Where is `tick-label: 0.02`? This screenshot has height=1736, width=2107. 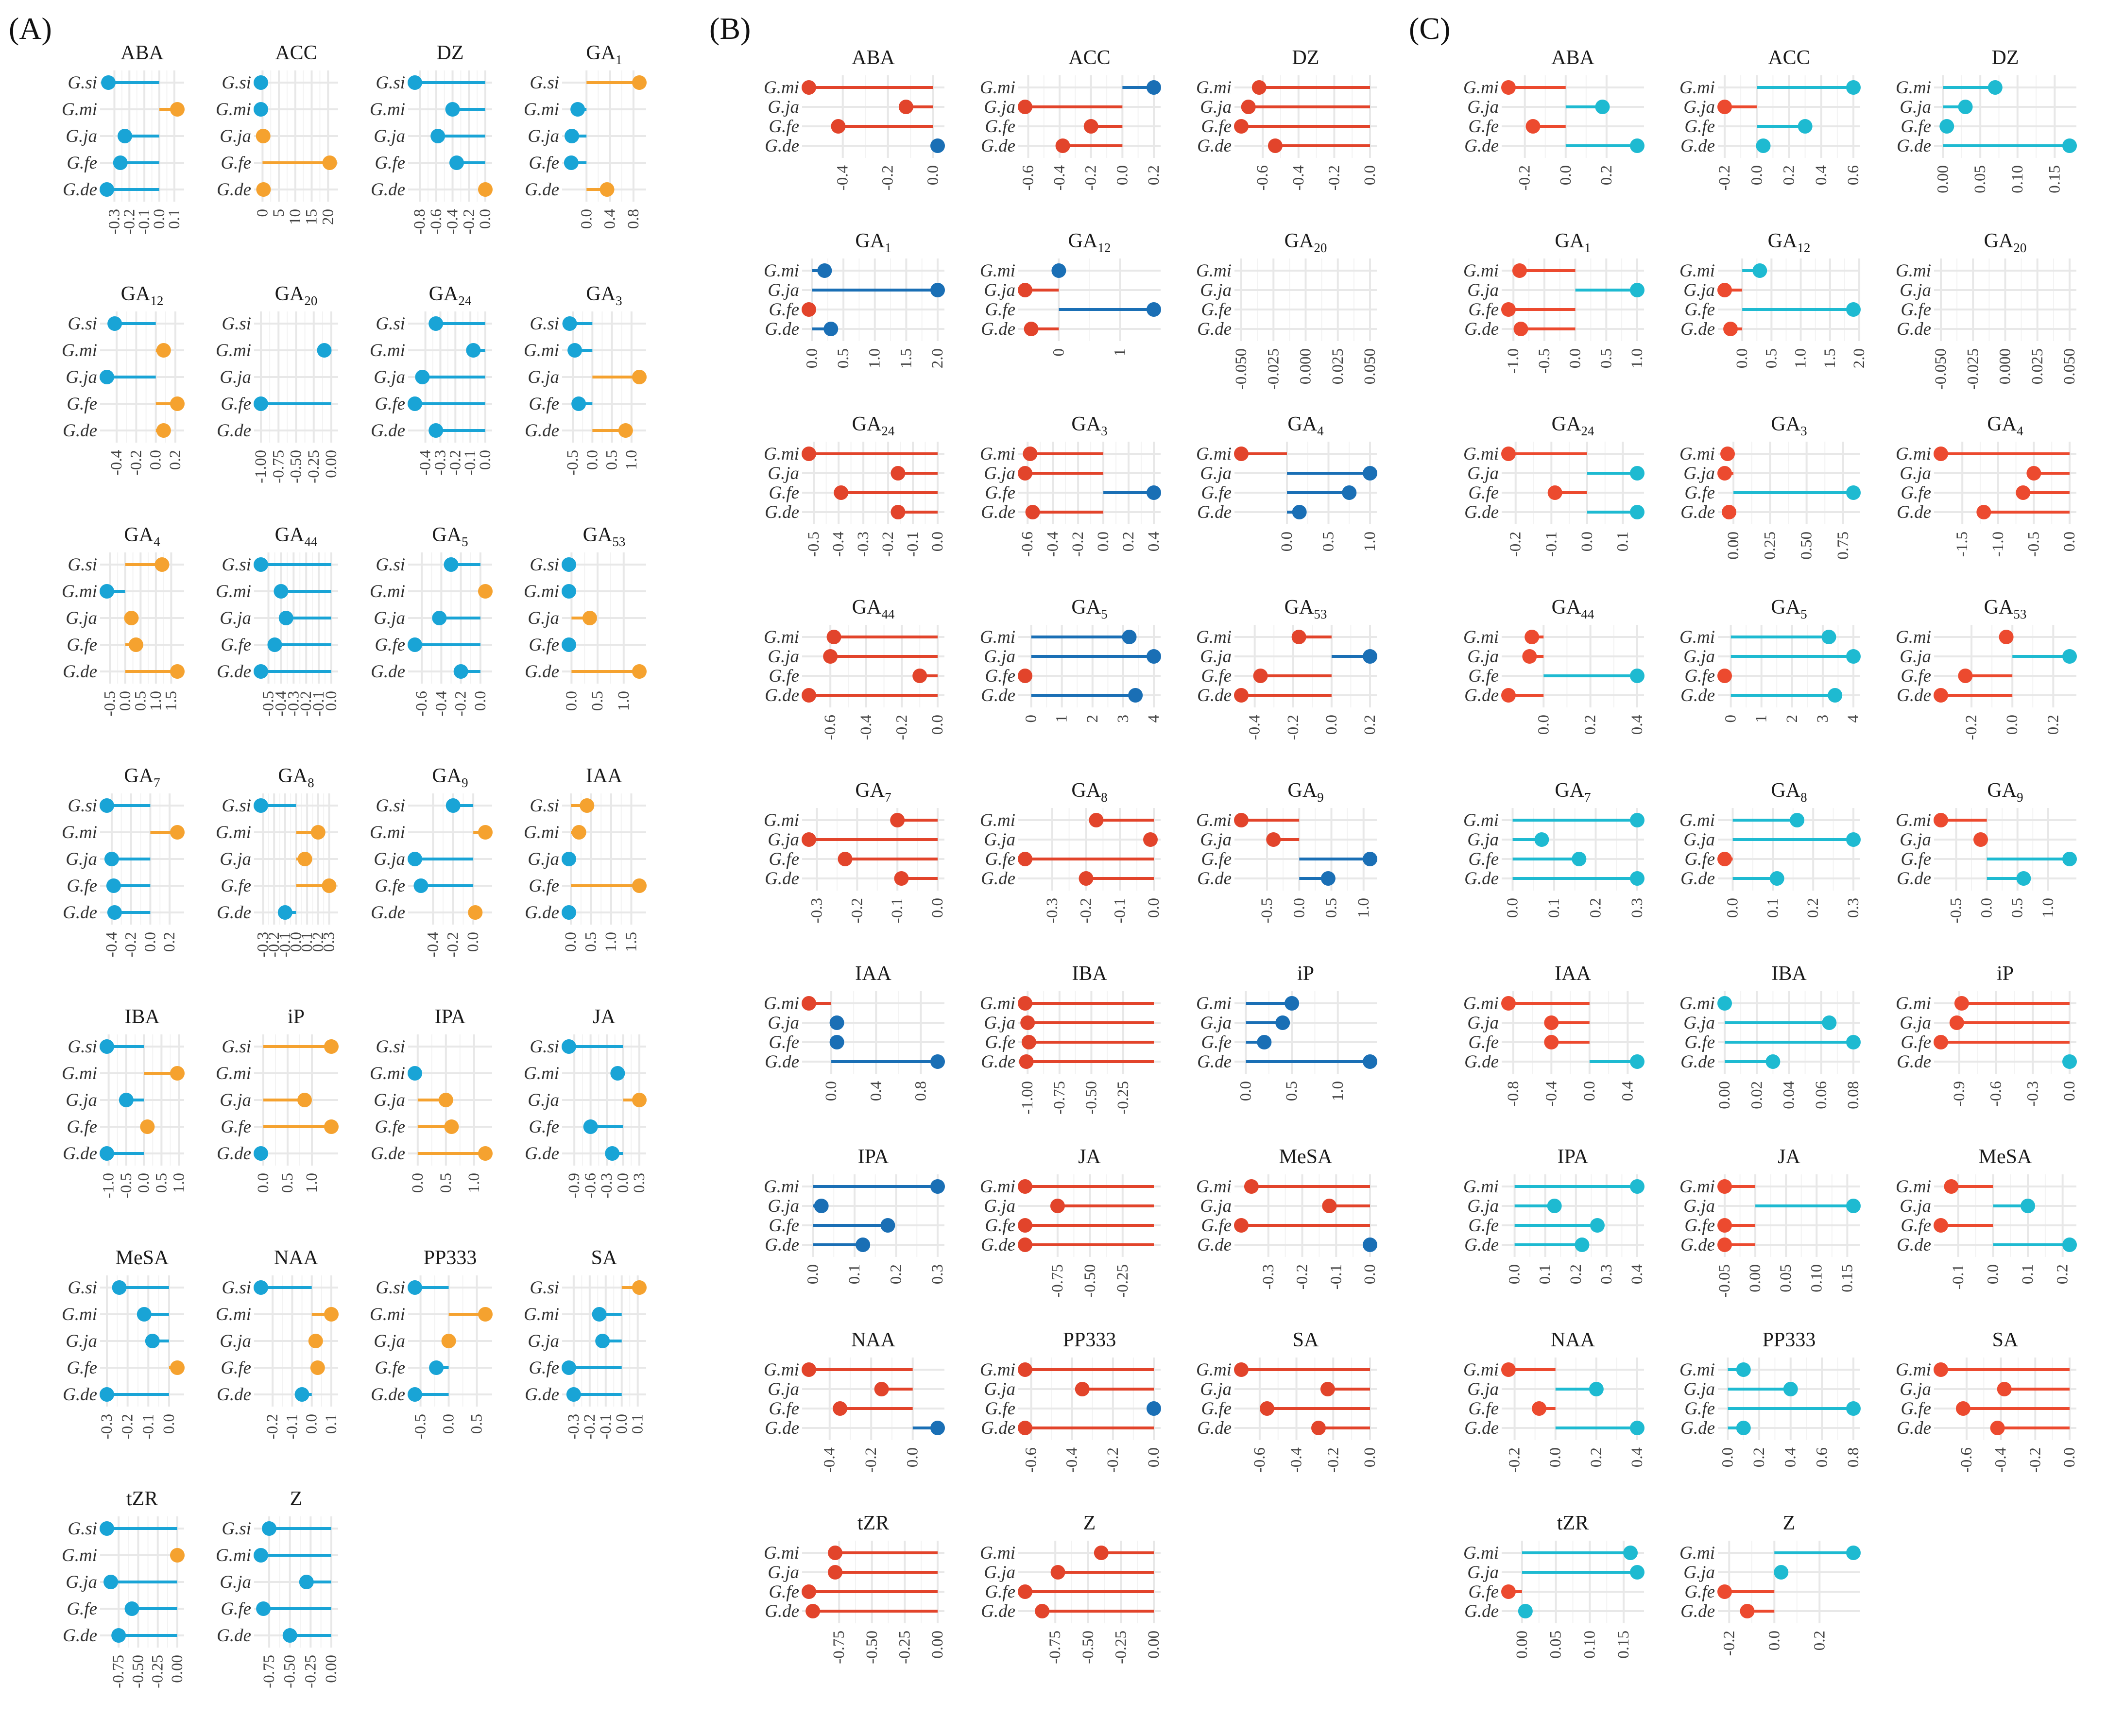 tick-label: 0.02 is located at coordinates (1756, 1095).